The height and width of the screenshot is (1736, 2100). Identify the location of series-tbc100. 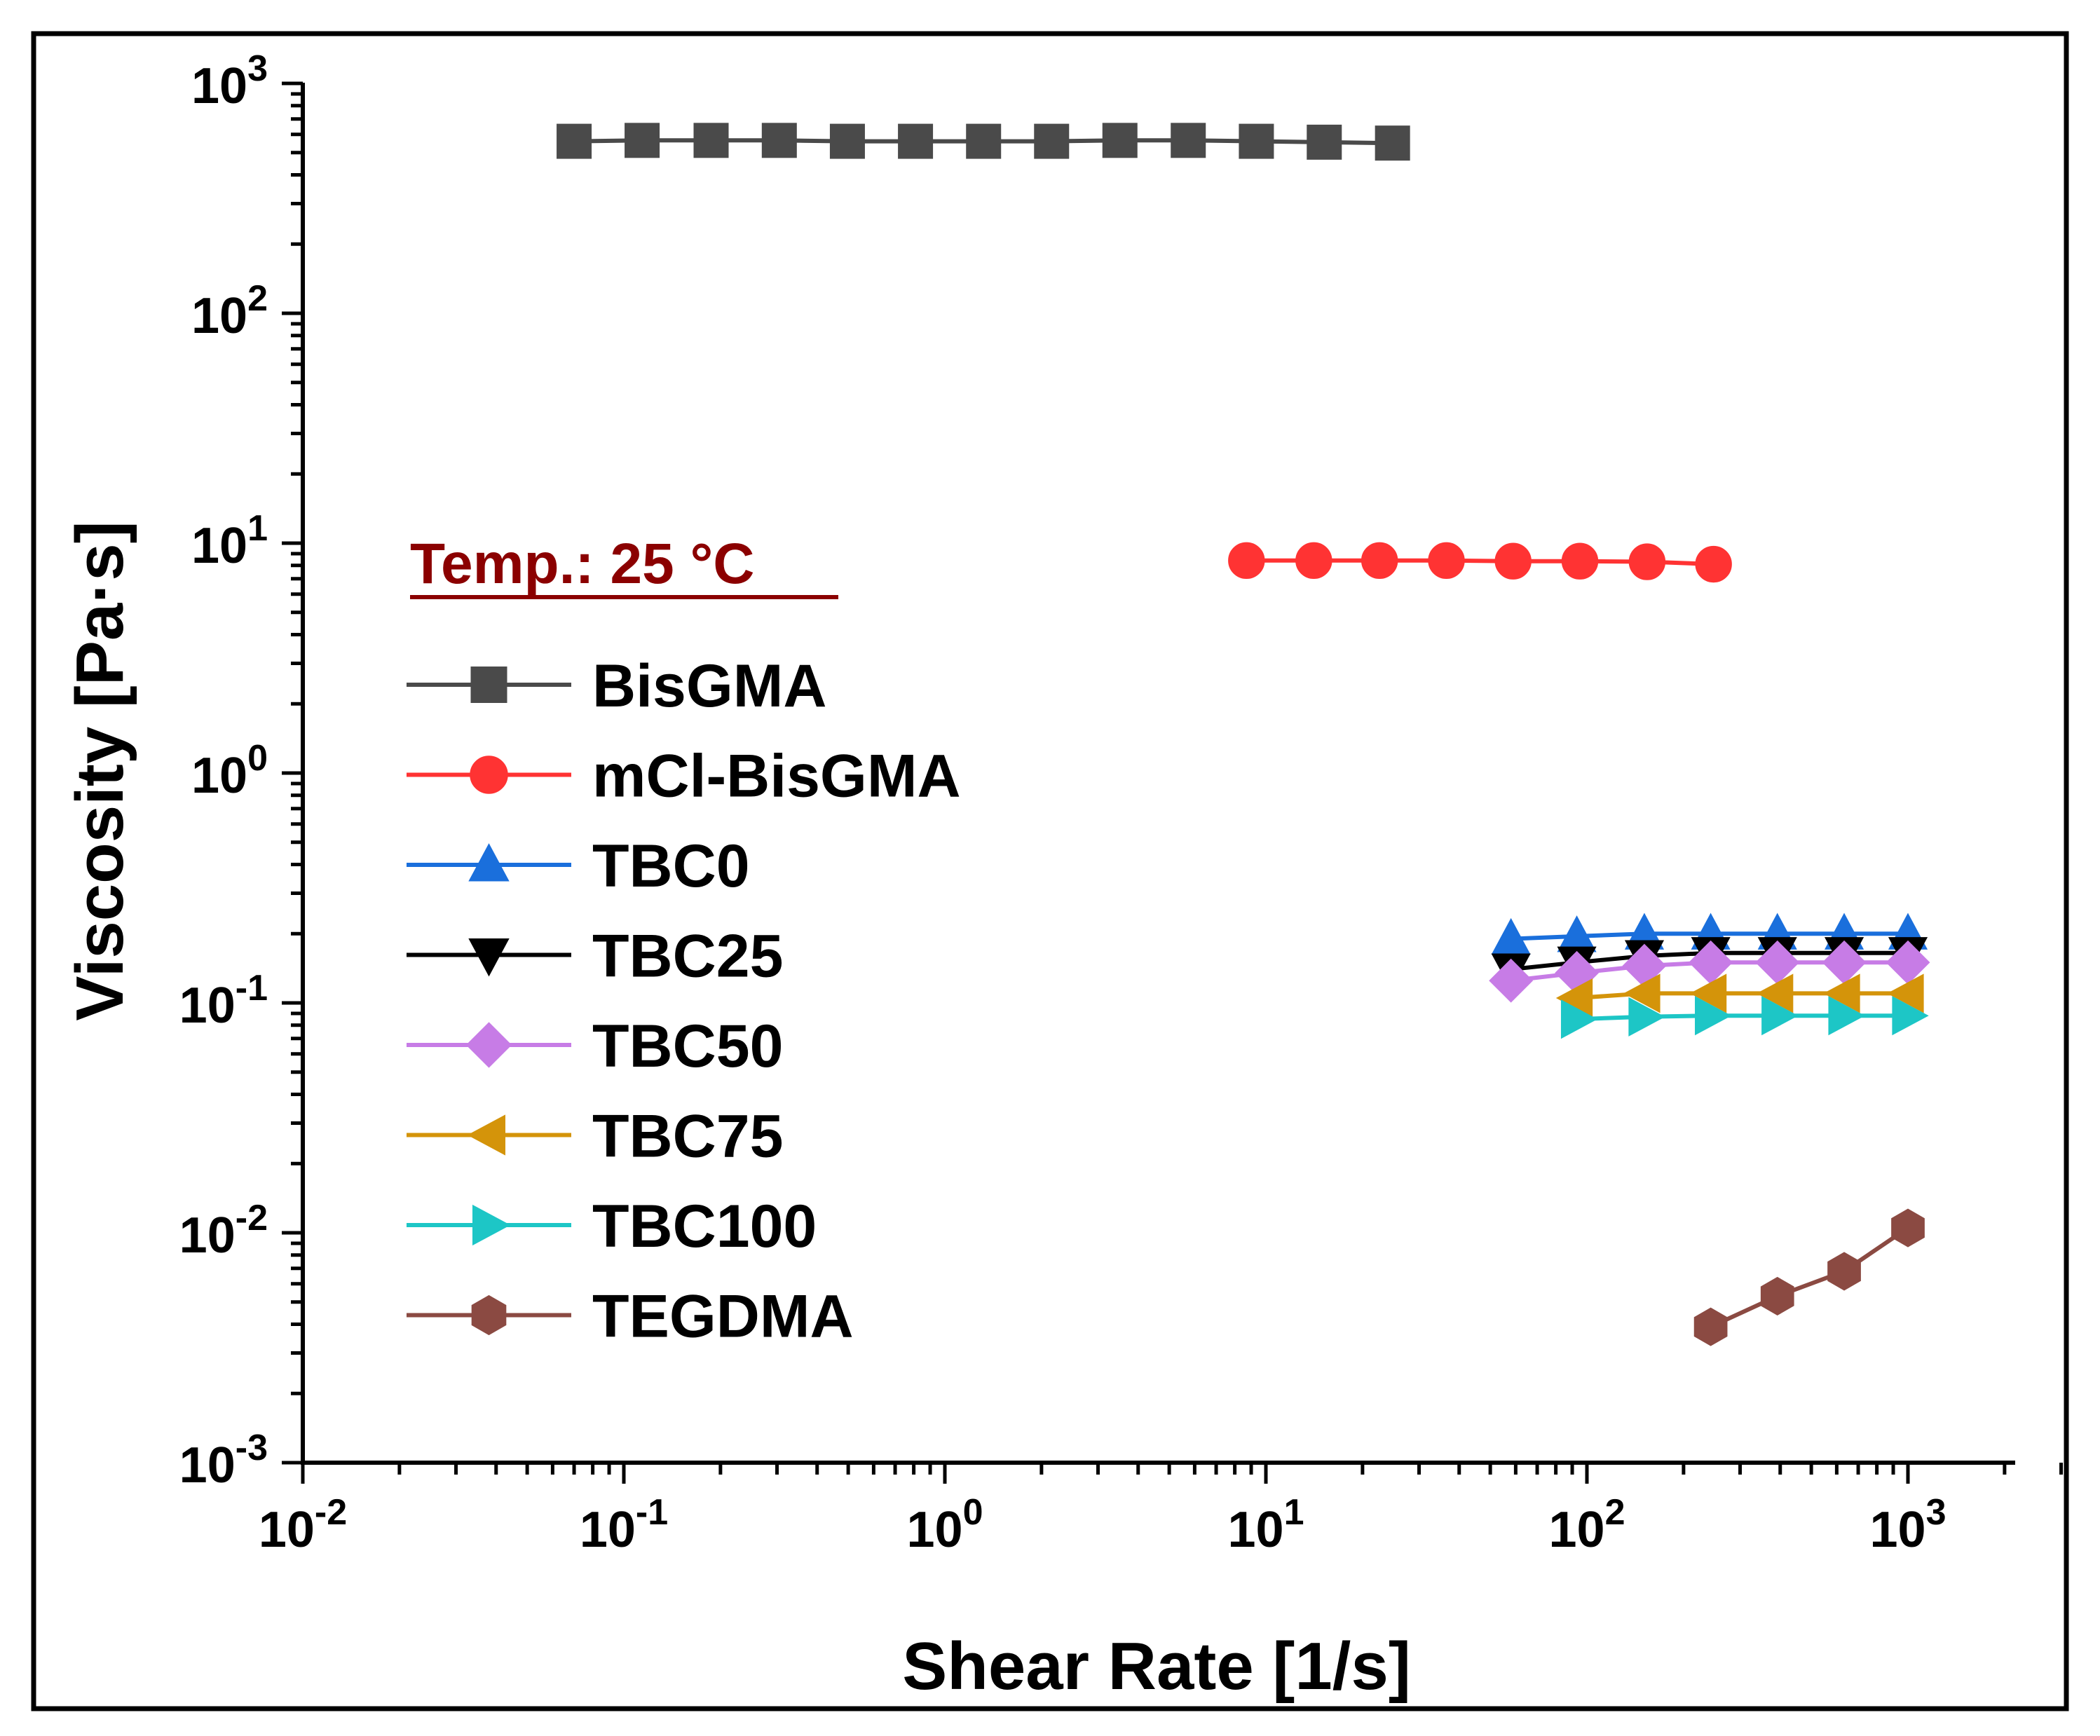
(1744, 1017).